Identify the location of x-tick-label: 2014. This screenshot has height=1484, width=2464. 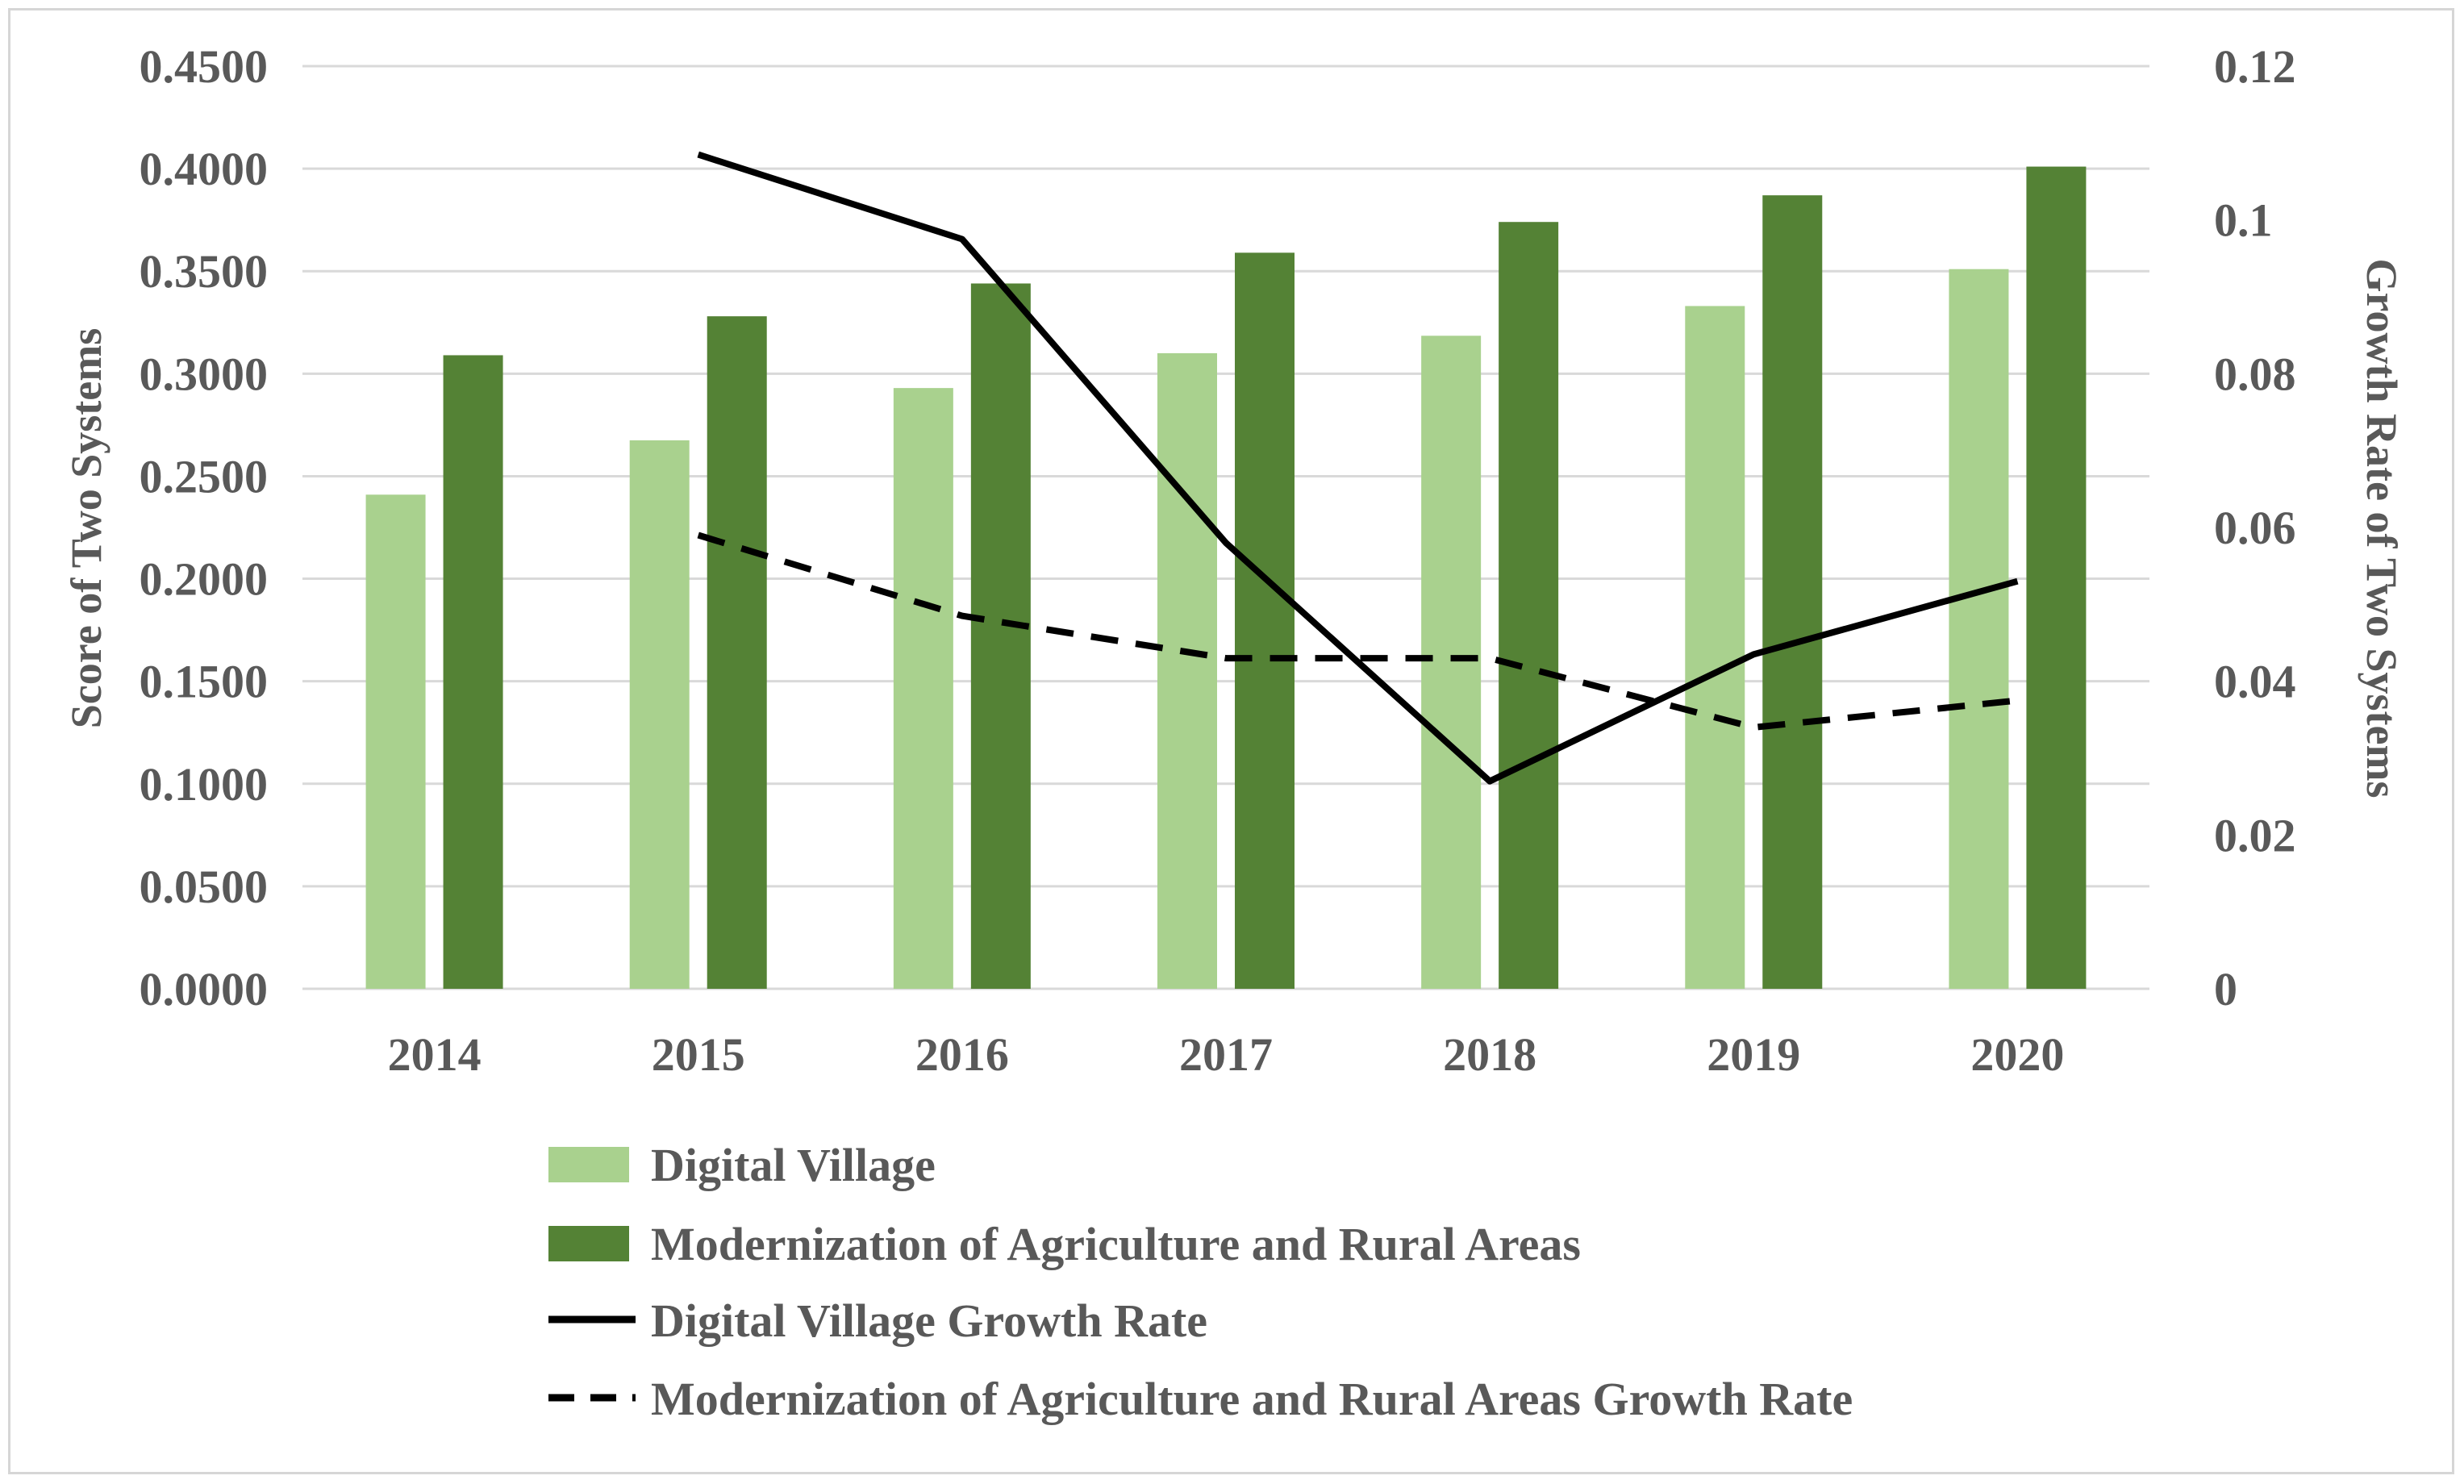
(435, 1055).